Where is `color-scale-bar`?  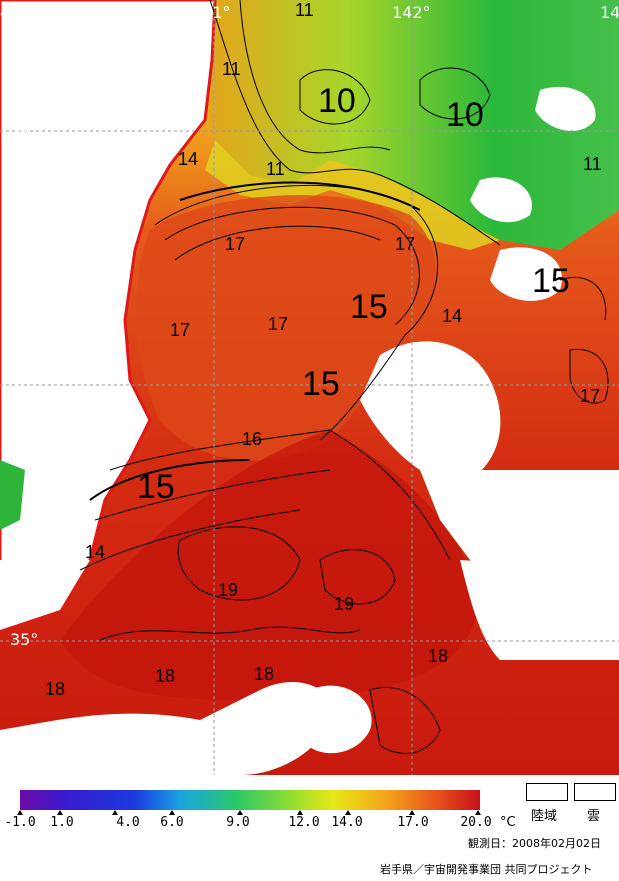 color-scale-bar is located at coordinates (249, 802).